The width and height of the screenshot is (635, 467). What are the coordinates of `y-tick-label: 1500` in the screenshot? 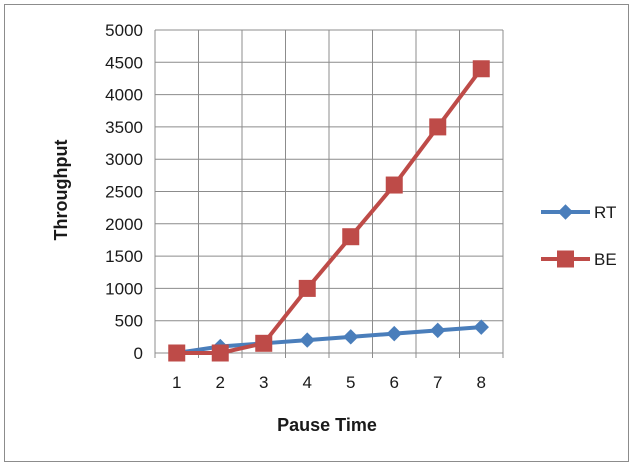 It's located at (124, 256).